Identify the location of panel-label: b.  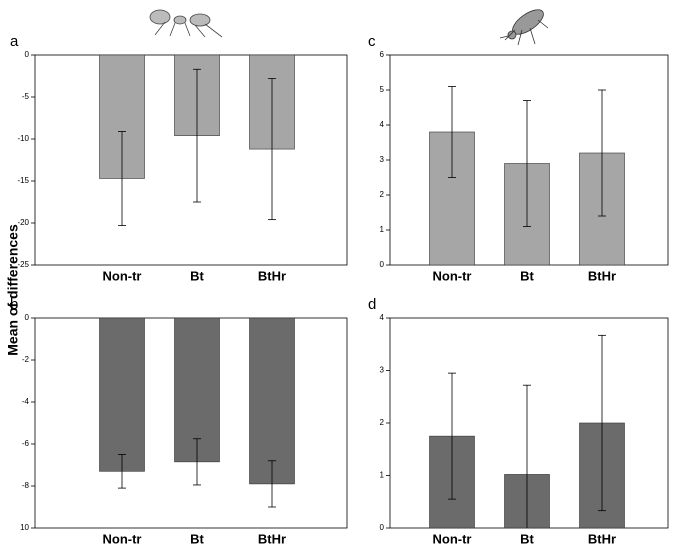
(14, 304).